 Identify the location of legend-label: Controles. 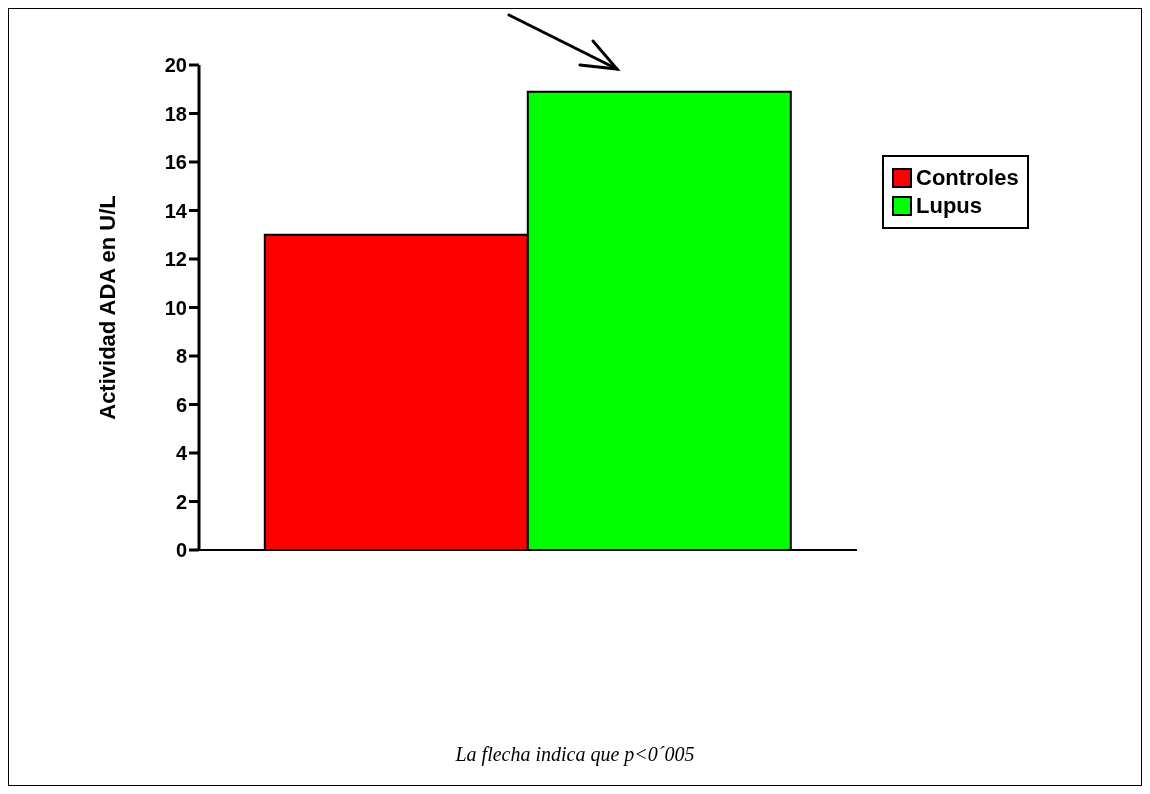
(967, 178).